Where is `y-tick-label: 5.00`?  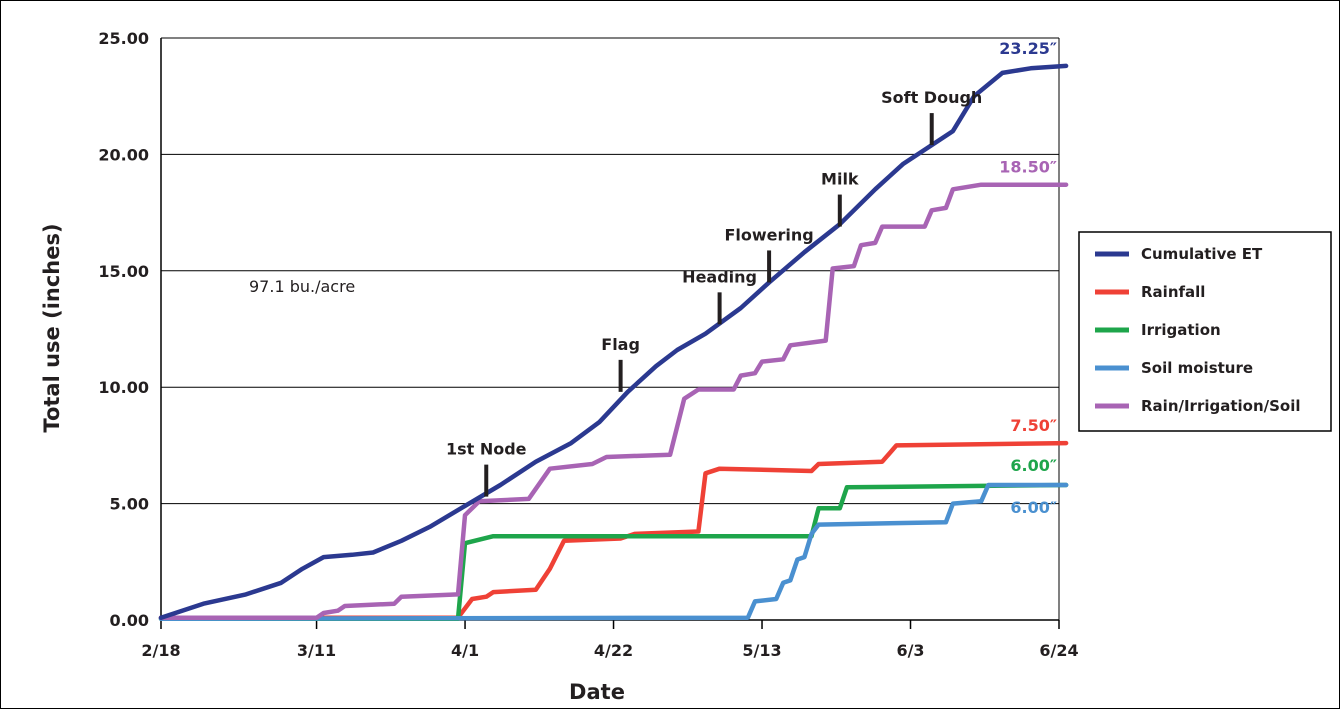 y-tick-label: 5.00 is located at coordinates (129, 504).